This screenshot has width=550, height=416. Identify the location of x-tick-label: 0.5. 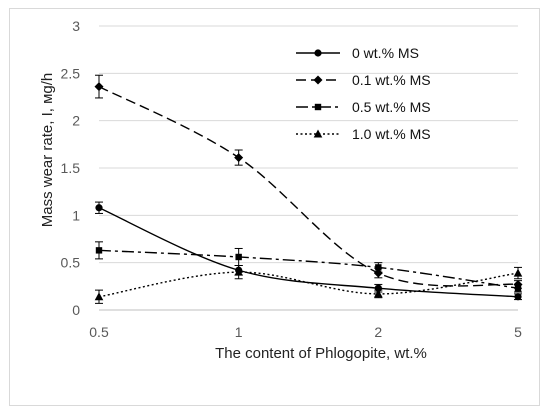
(99, 332).